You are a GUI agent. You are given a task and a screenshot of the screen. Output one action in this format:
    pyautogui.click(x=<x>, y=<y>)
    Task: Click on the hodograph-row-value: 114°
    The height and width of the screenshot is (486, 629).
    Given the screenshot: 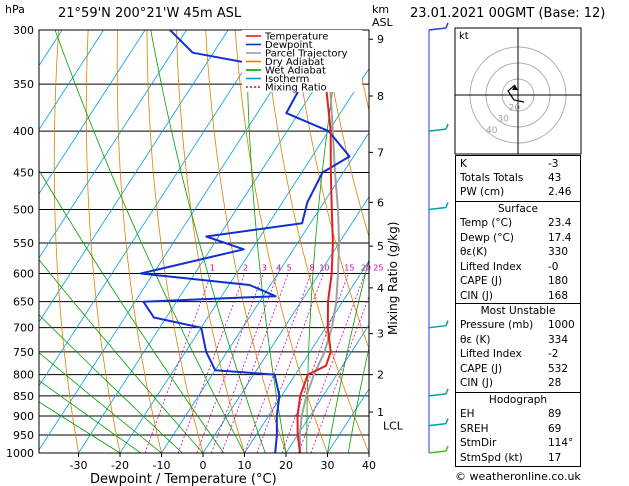 What is the action you would take?
    pyautogui.click(x=561, y=443)
    